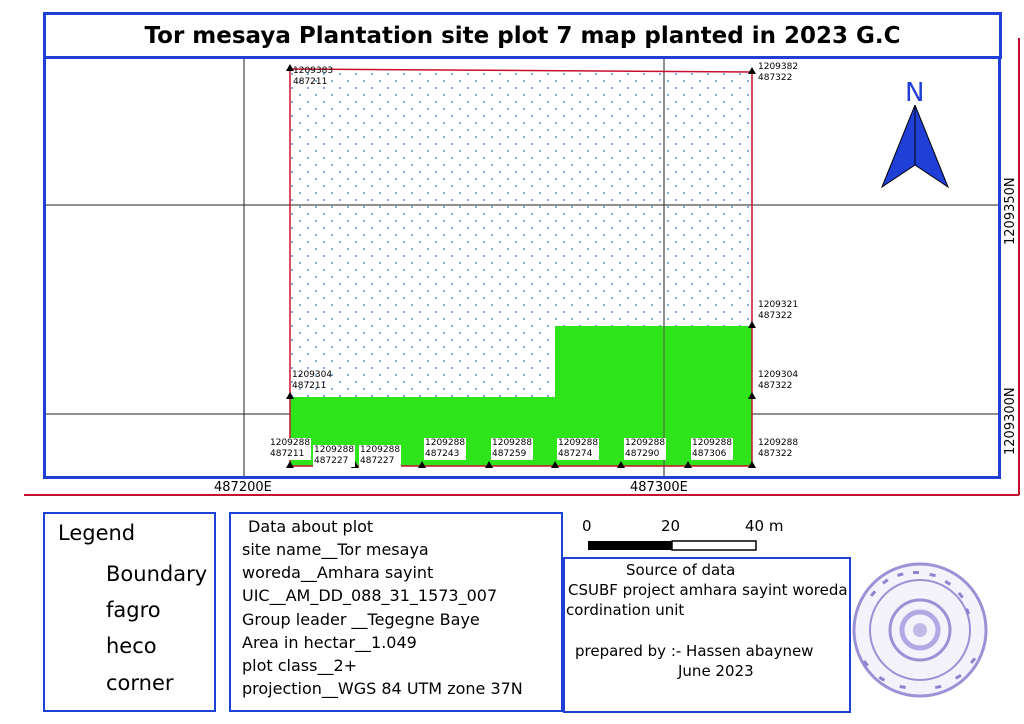  Describe the element at coordinates (97, 533) in the screenshot. I see `legend-title: Legend` at that location.